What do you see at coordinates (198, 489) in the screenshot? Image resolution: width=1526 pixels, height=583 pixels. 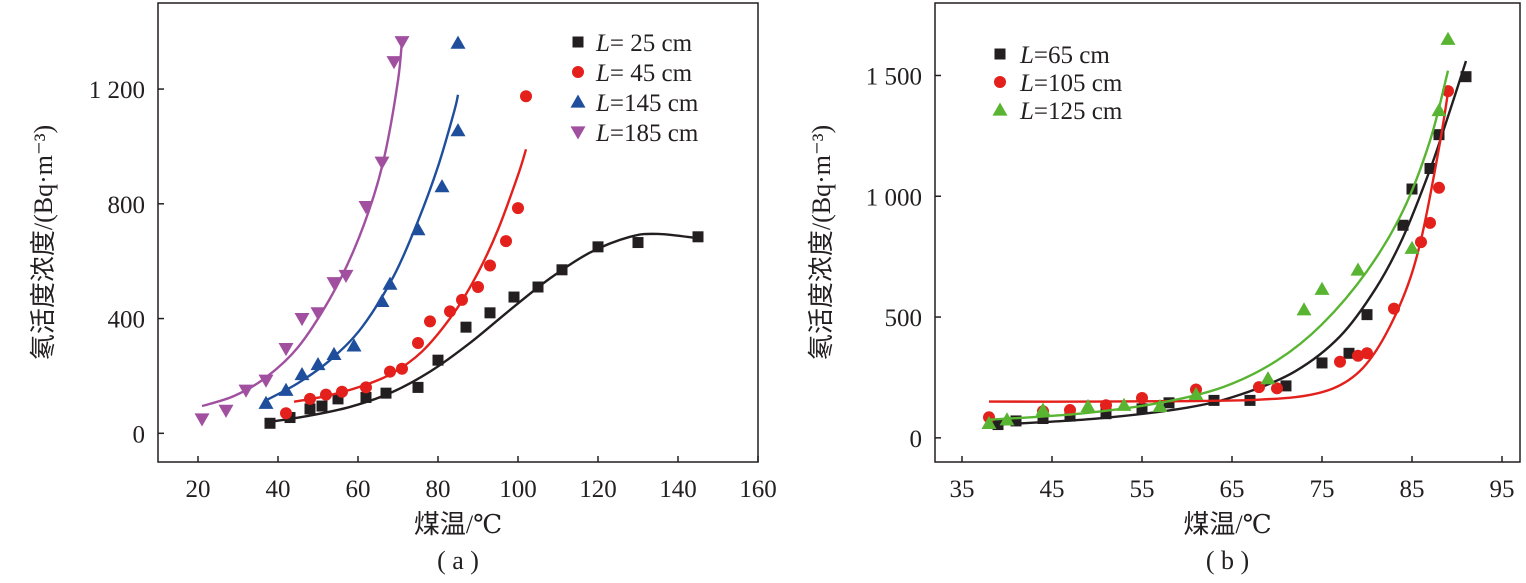 I see `x-tick-label: 20` at bounding box center [198, 489].